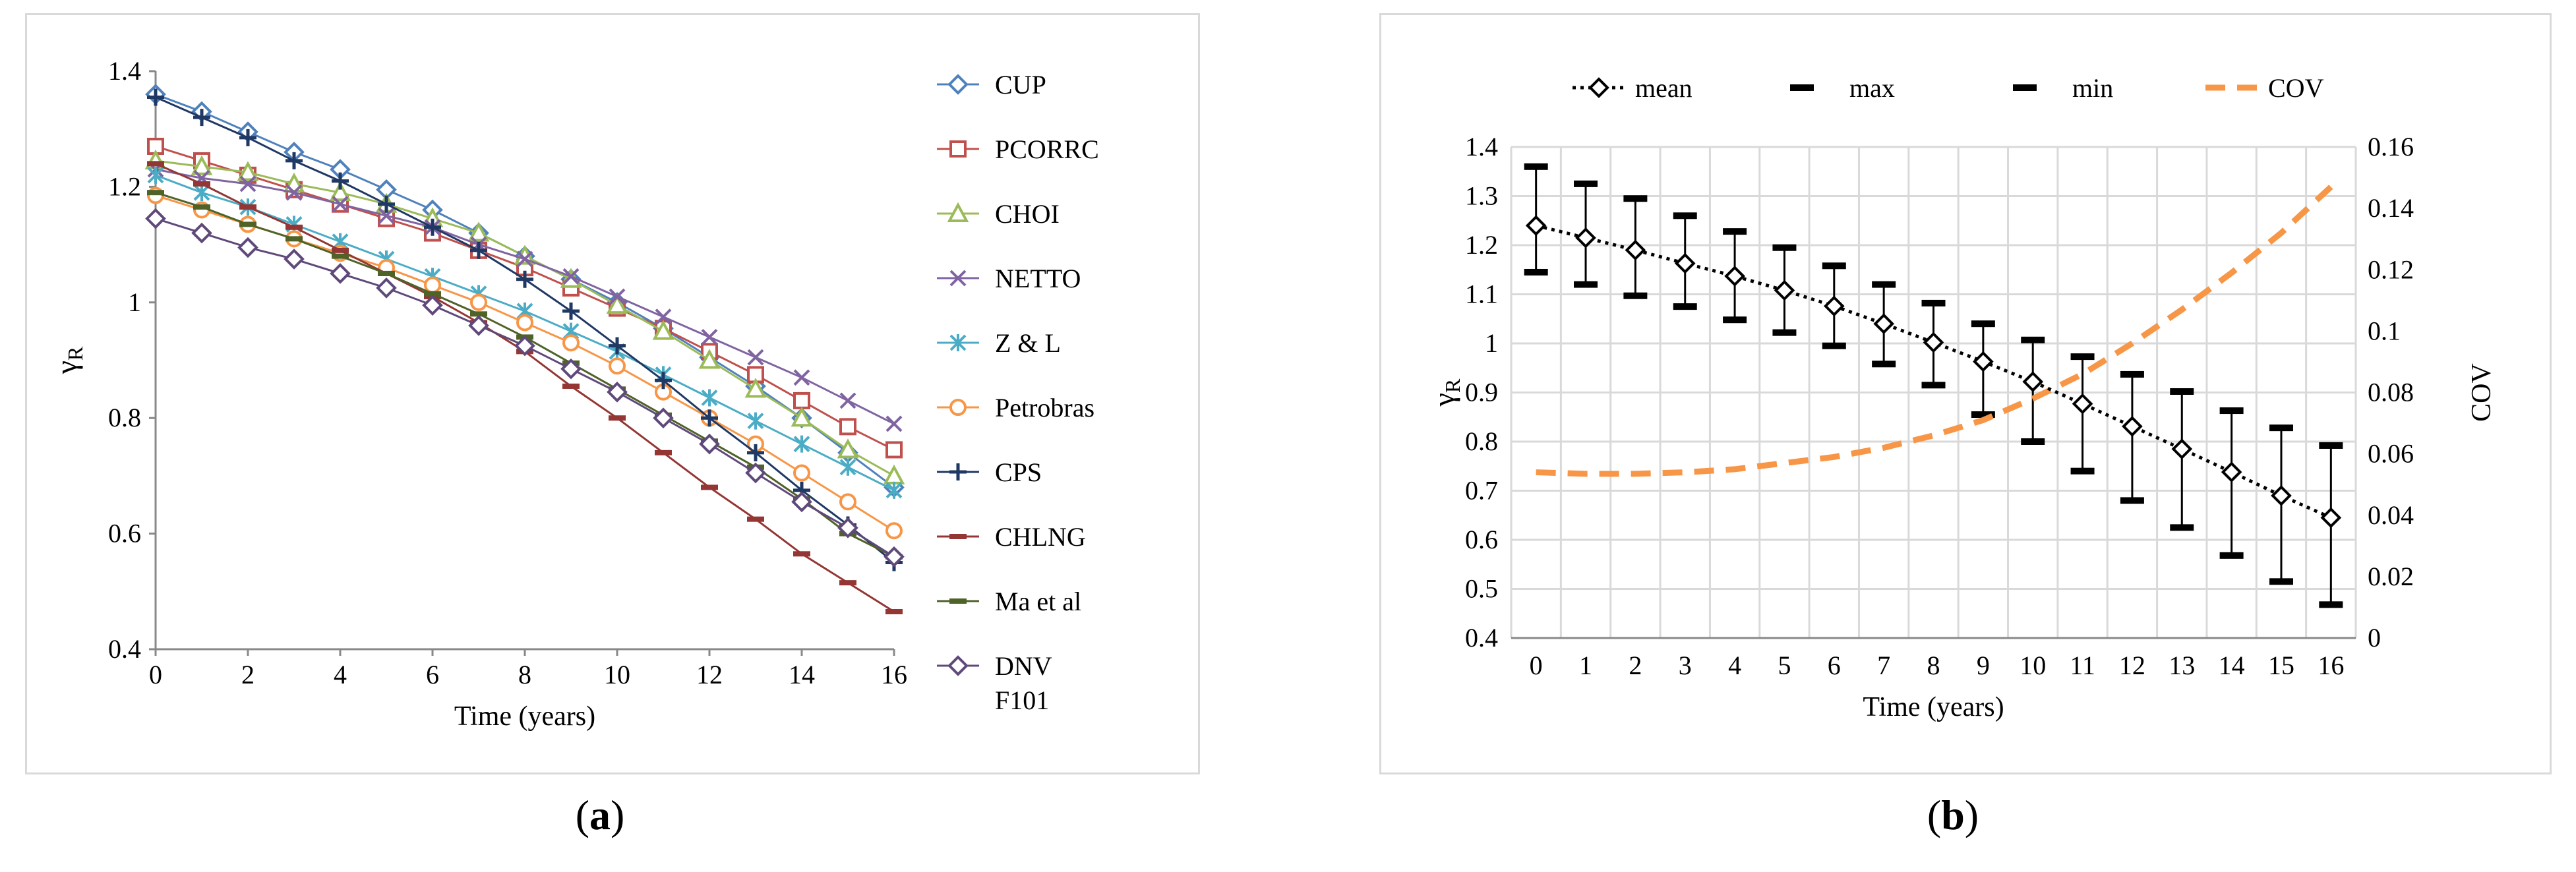 This screenshot has height=872, width=2576. What do you see at coordinates (1983, 665) in the screenshot?
I see `x-tick-label-b: 9` at bounding box center [1983, 665].